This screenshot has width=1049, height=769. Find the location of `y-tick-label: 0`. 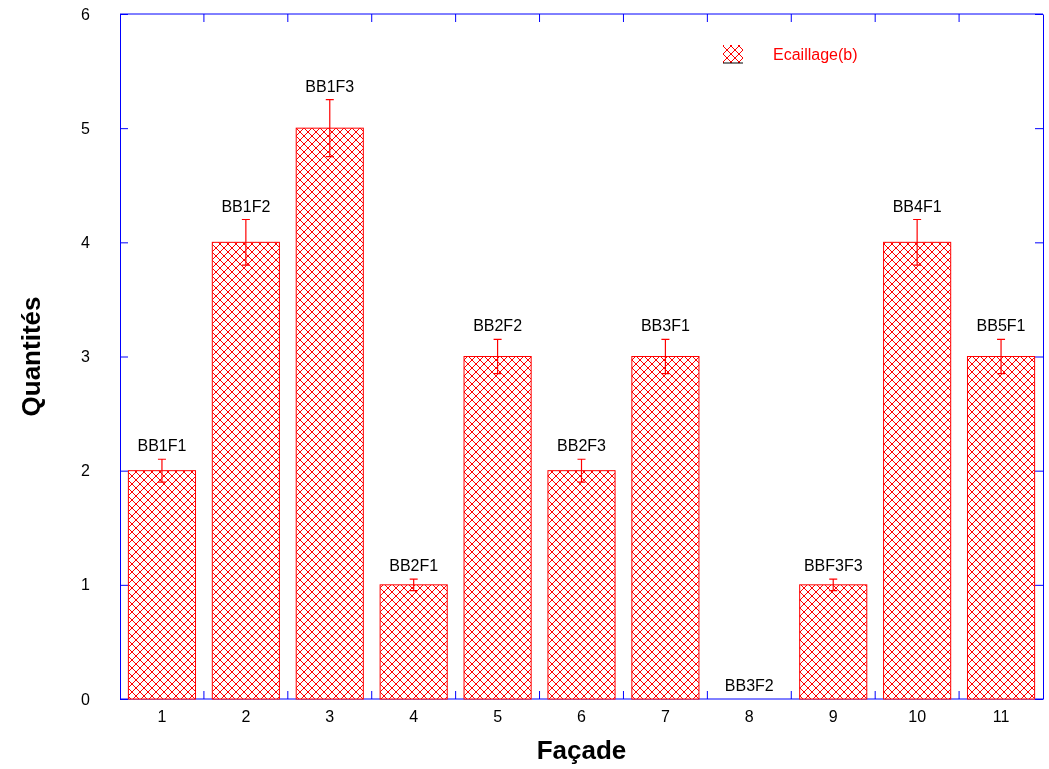

y-tick-label: 0 is located at coordinates (86, 699).